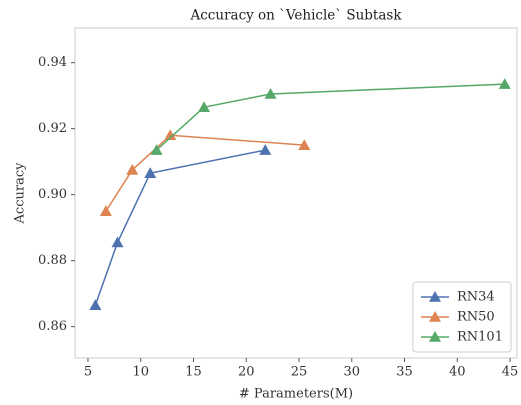 The image size is (521, 405). What do you see at coordinates (457, 372) in the screenshot?
I see `x-tick-label: 40` at bounding box center [457, 372].